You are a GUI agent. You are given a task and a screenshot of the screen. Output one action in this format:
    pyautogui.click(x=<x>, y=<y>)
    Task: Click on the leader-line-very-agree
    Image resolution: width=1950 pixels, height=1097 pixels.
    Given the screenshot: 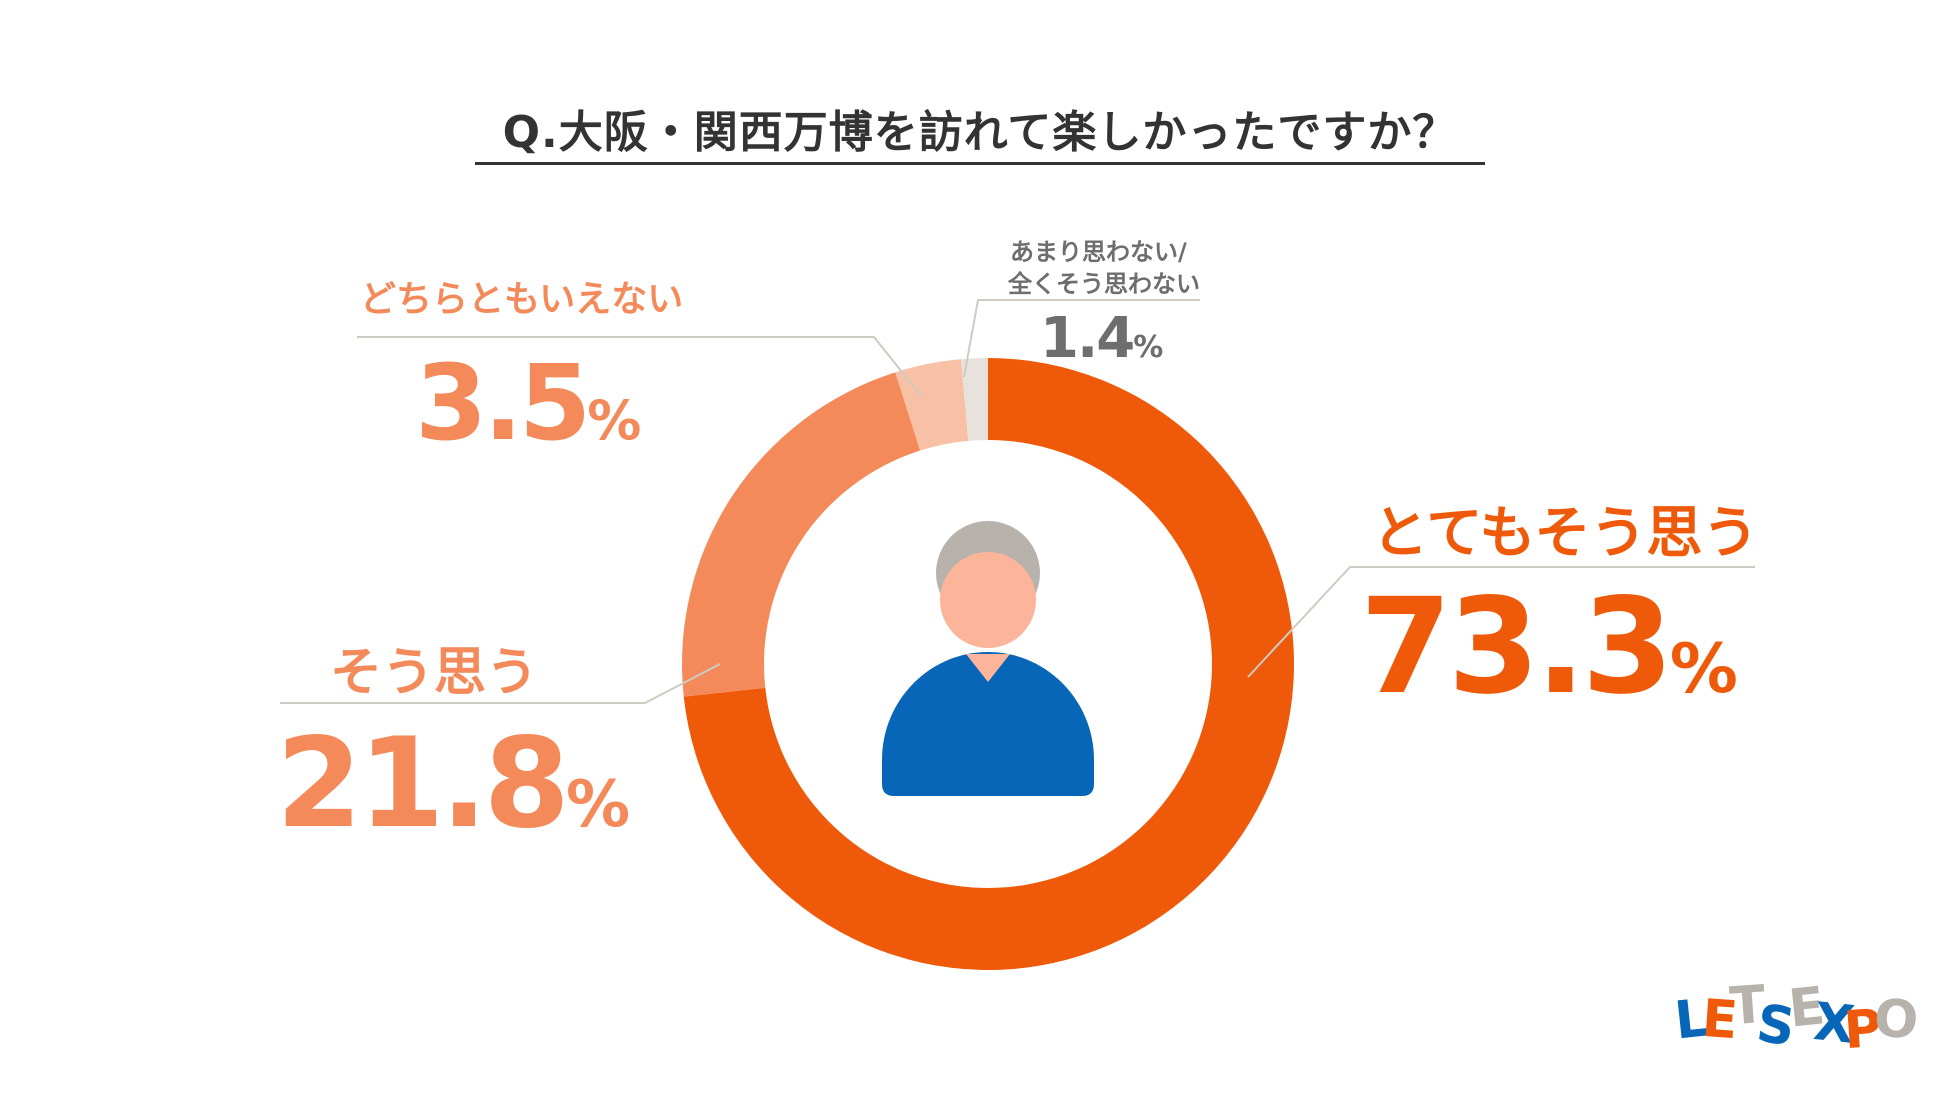 What is the action you would take?
    pyautogui.click(x=1501, y=622)
    